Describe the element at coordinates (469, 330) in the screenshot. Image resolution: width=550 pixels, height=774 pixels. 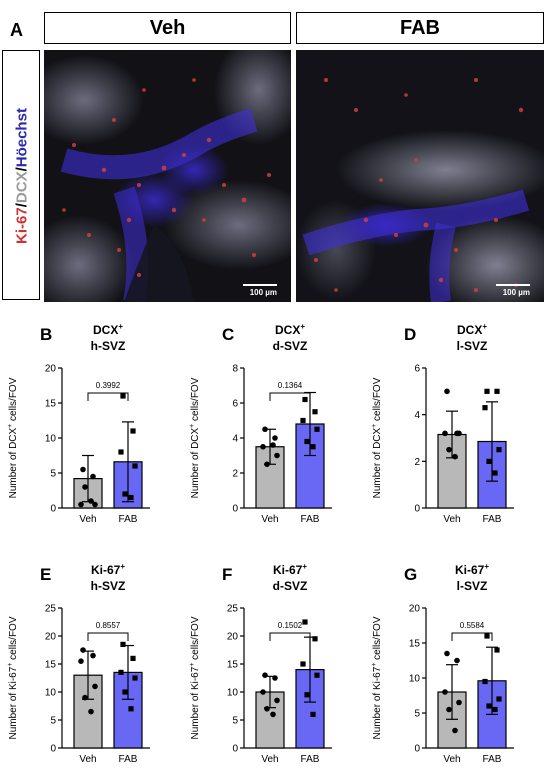
I see `chart-title-main: DCX` at that location.